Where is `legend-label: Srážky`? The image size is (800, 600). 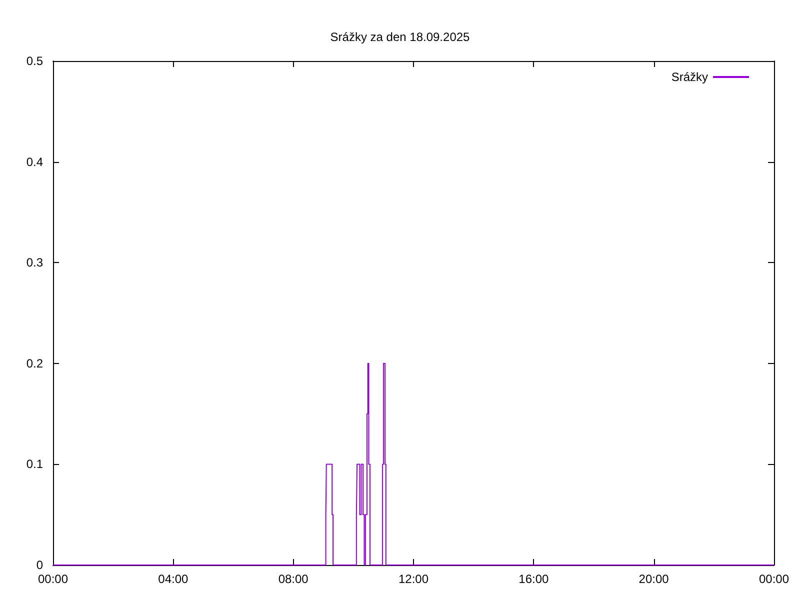 legend-label: Srážky is located at coordinates (689, 77).